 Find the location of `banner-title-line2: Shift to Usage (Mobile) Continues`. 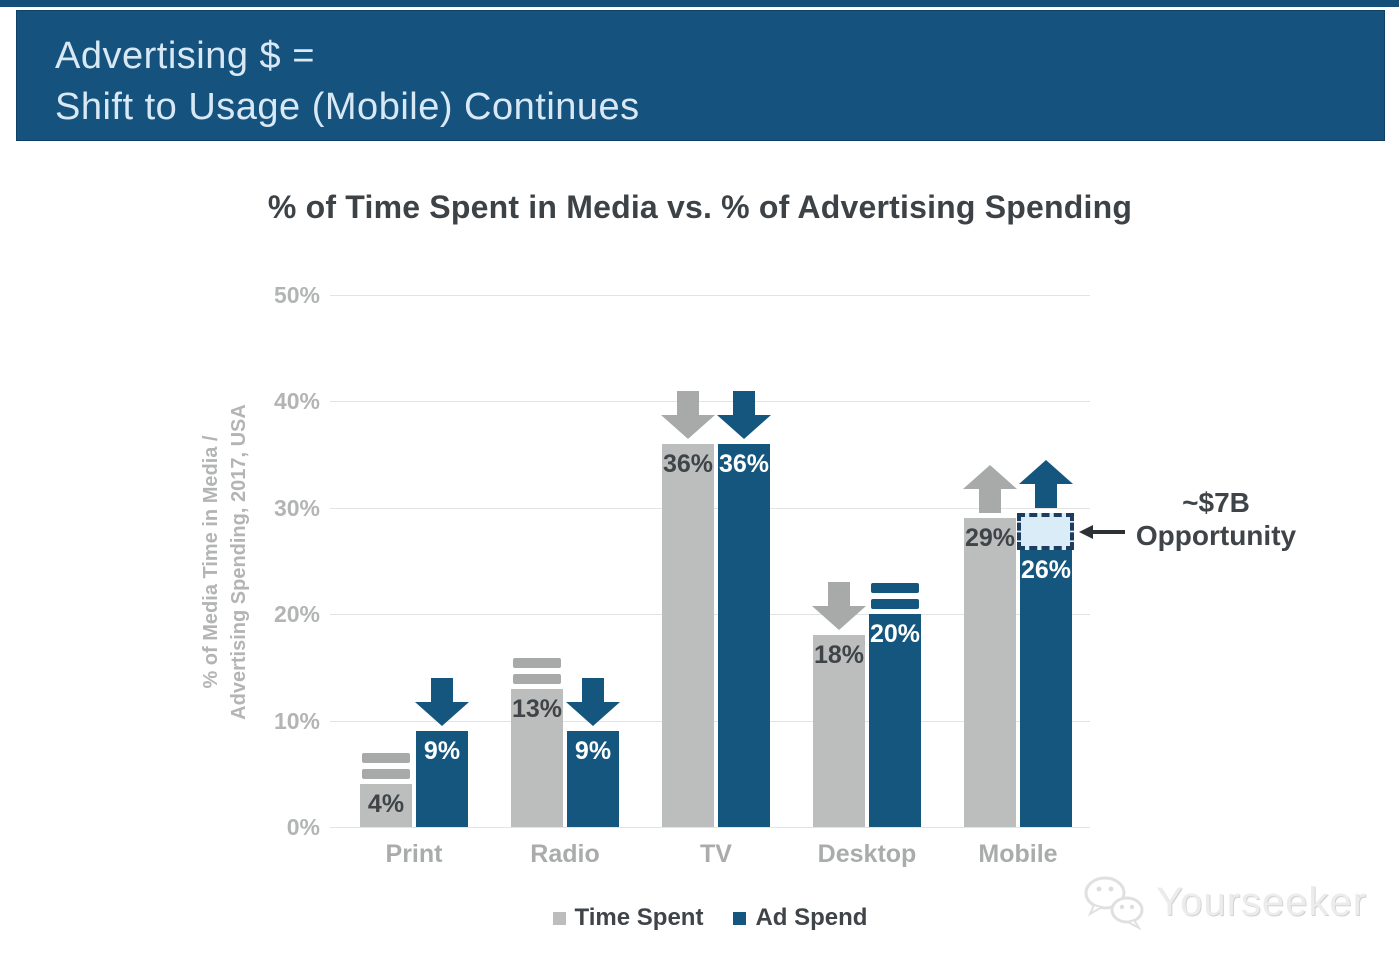

banner-title-line2: Shift to Usage (Mobile) Continues is located at coordinates (347, 107).